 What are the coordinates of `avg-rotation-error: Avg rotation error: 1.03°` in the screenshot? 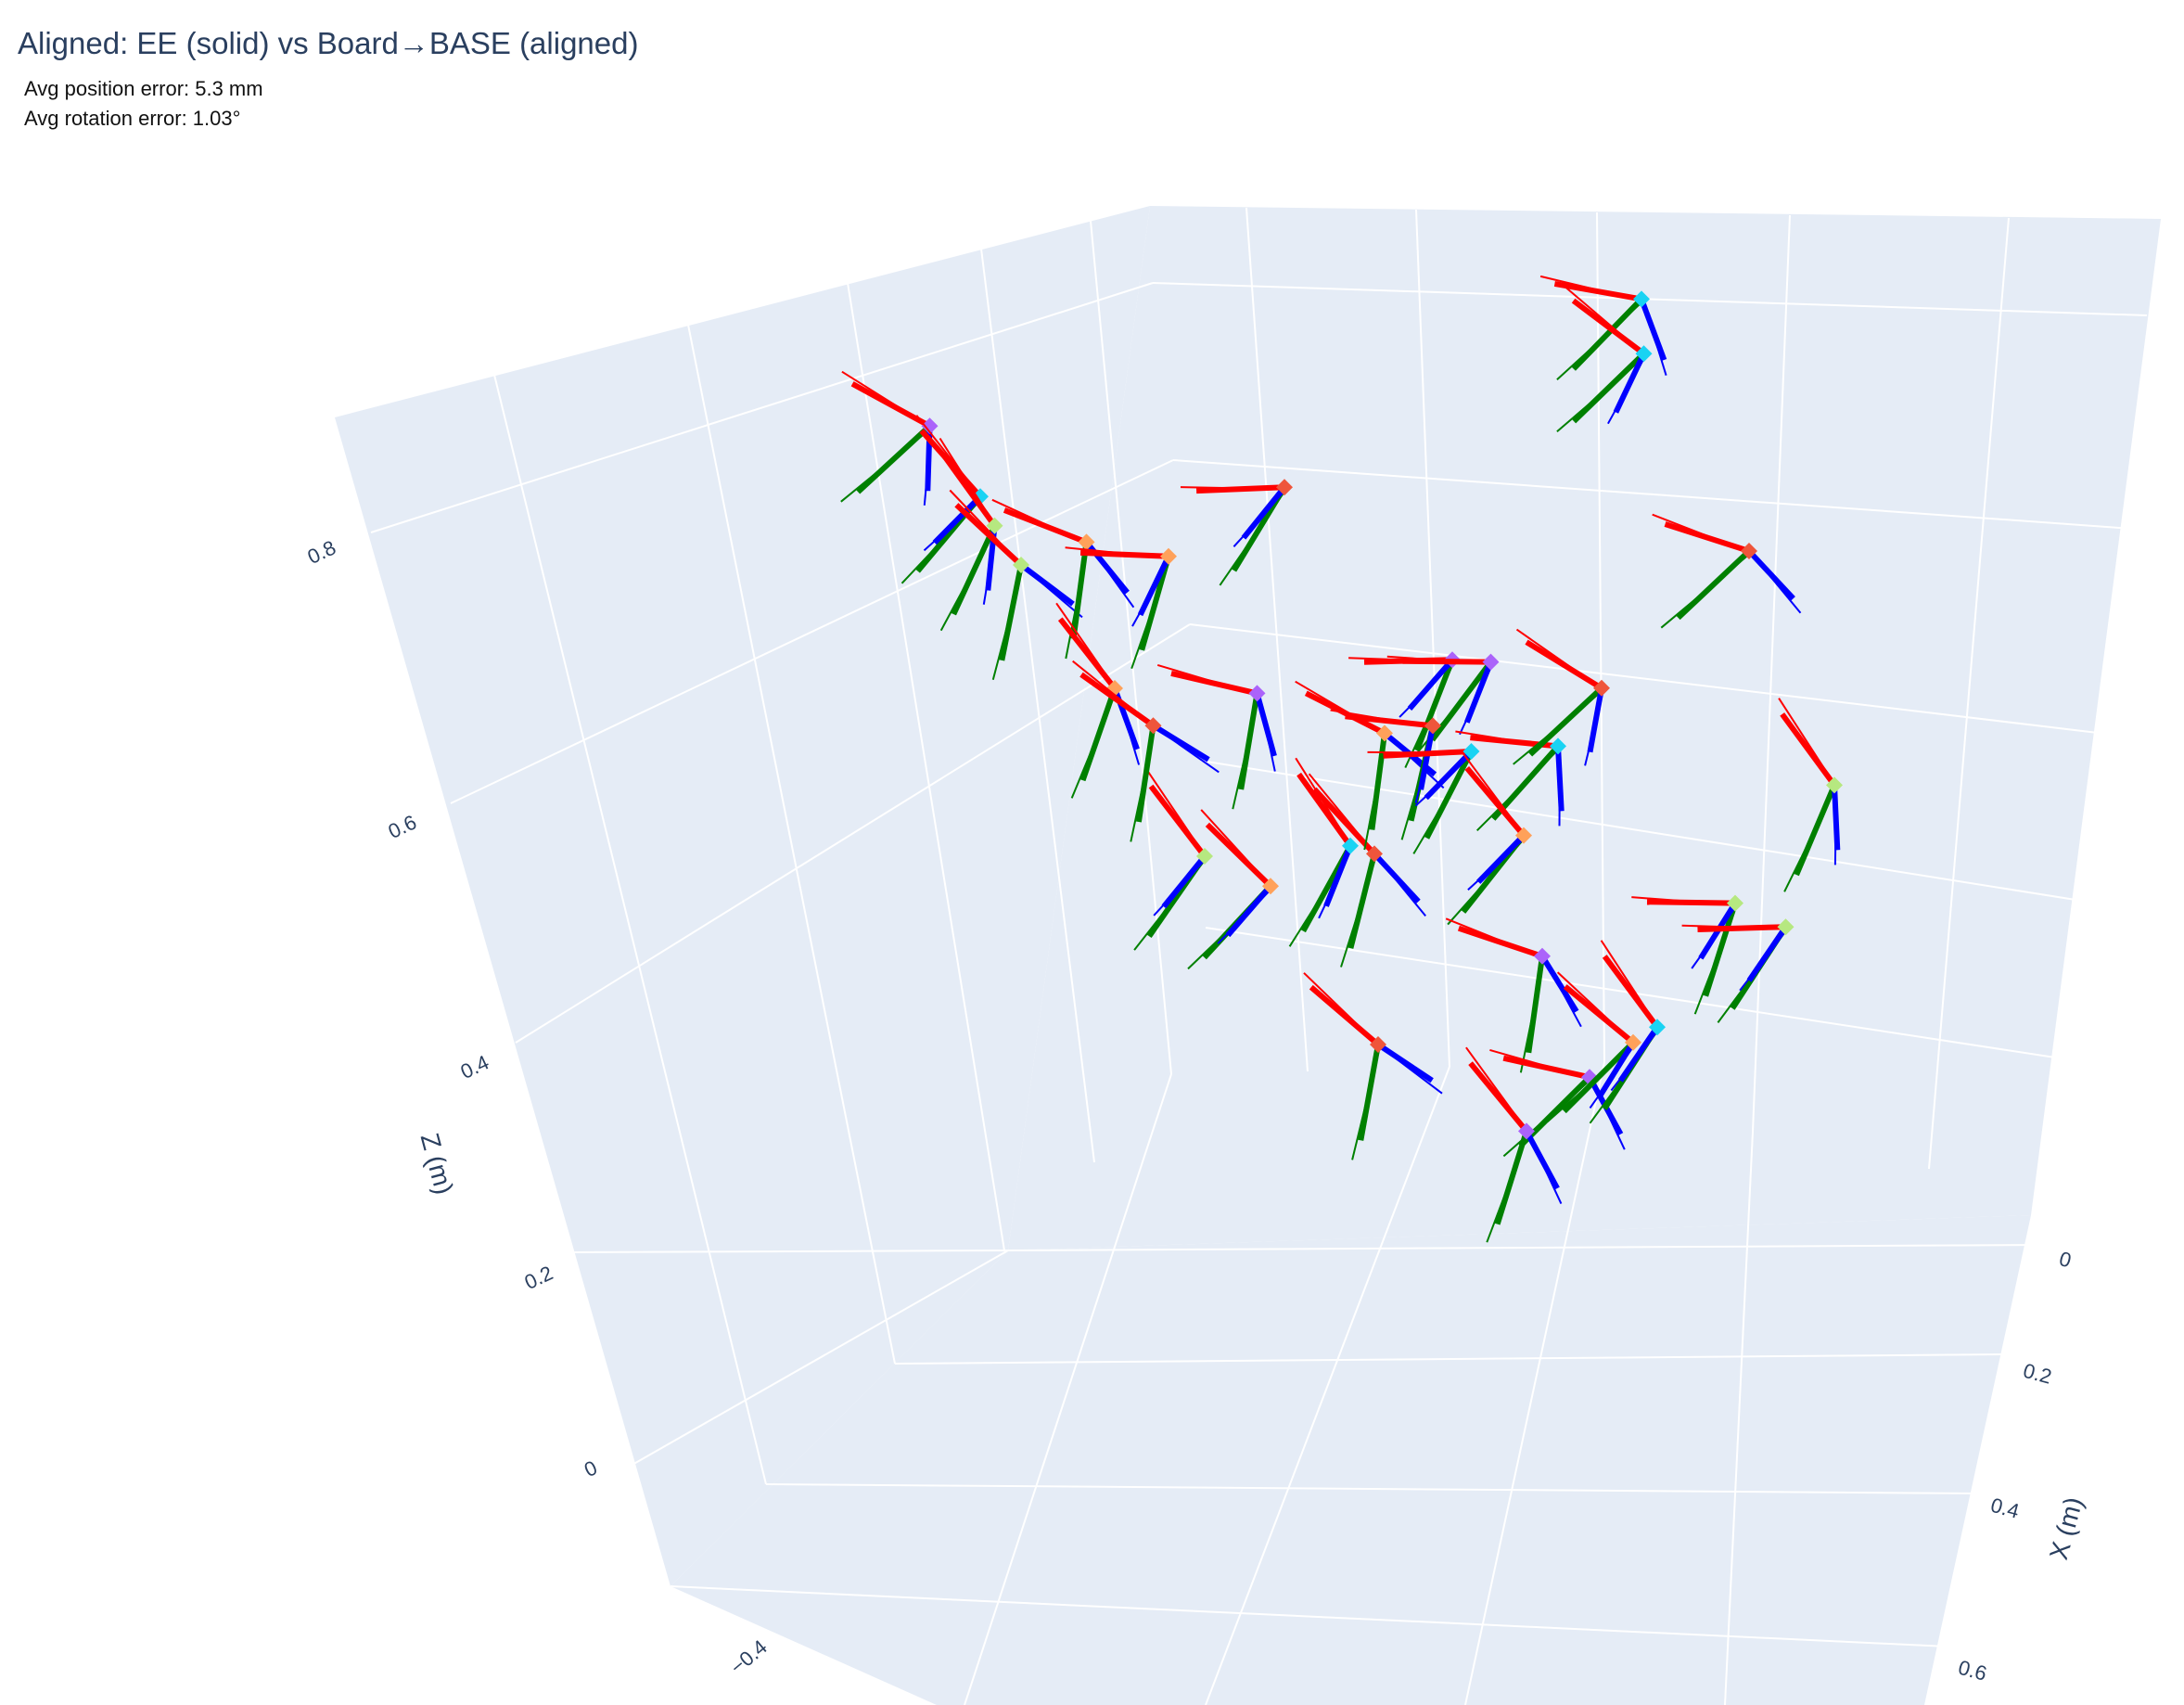 It's located at (132, 118).